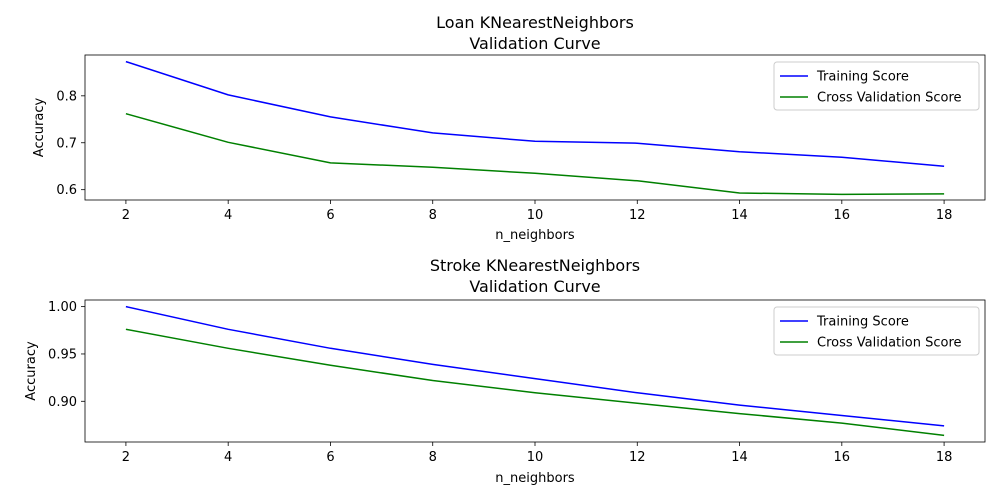 This screenshot has height=500, width=1000. What do you see at coordinates (944, 457) in the screenshot?
I see `chart-2-xtick-label: 18` at bounding box center [944, 457].